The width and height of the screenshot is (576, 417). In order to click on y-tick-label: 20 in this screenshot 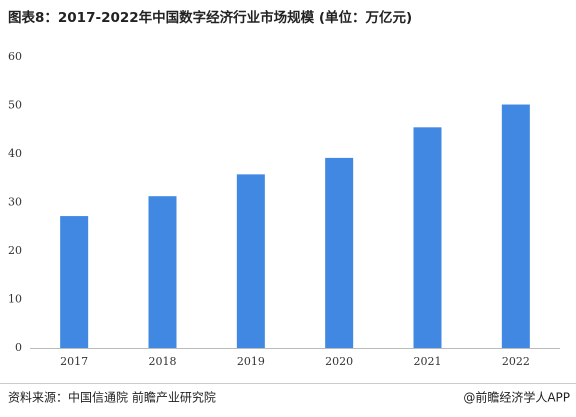, I will do `click(15, 250)`.